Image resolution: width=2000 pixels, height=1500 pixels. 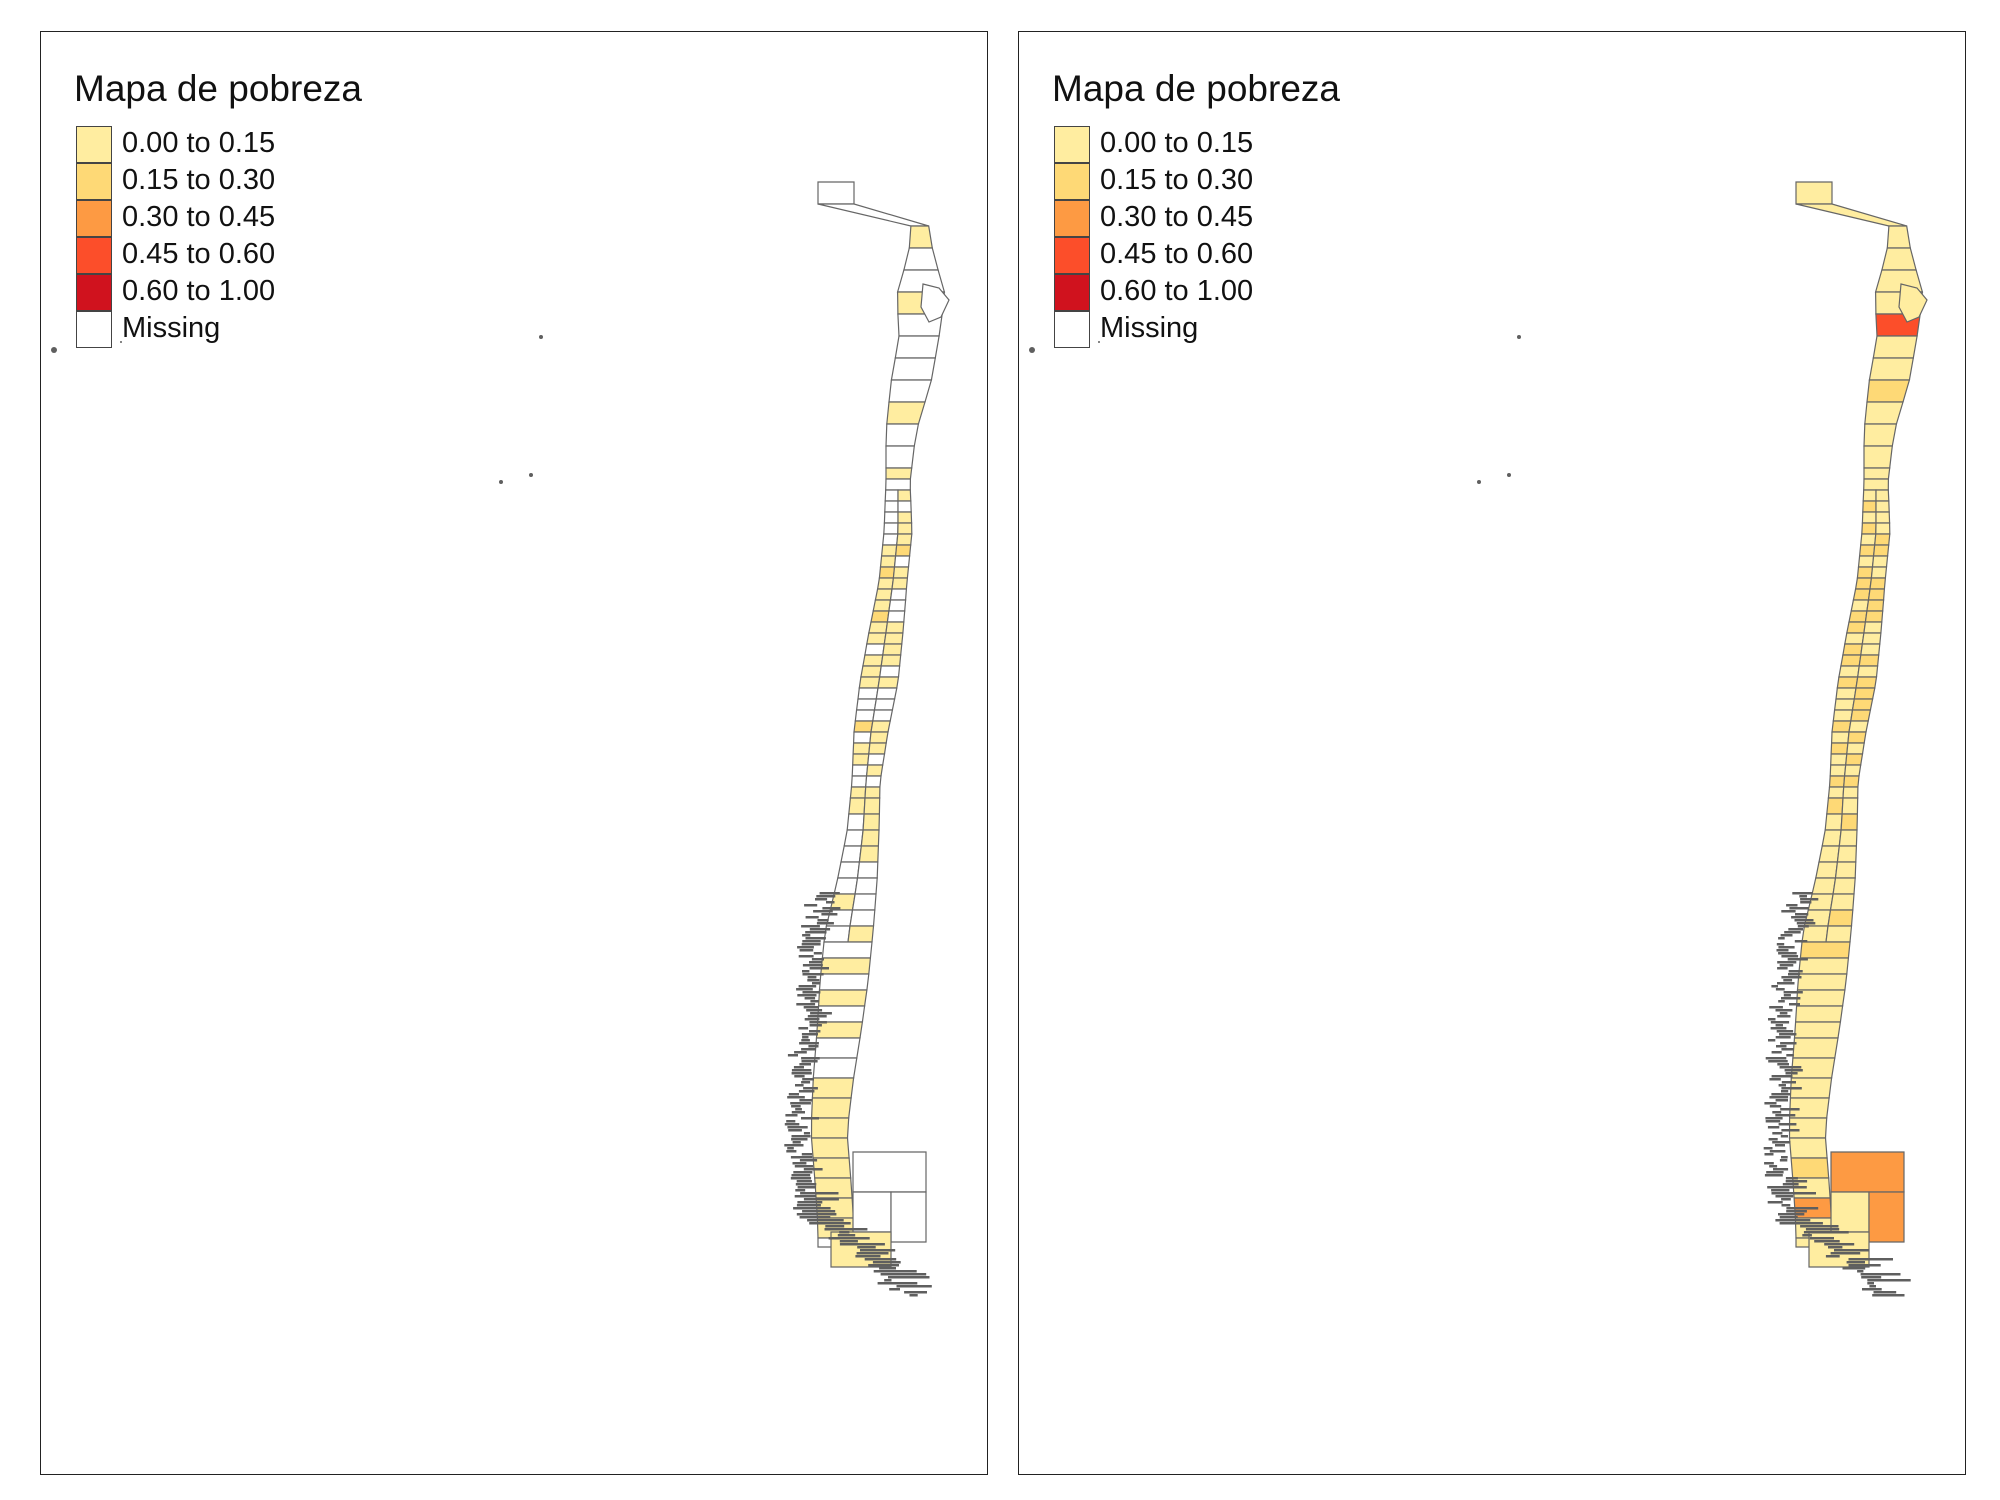 I want to click on island, so click(x=1509, y=475).